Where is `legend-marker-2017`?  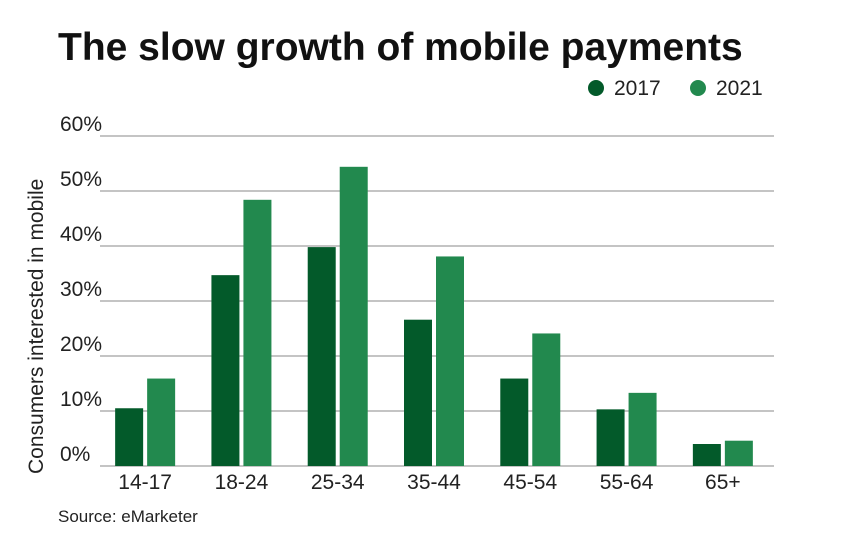 legend-marker-2017 is located at coordinates (596, 88).